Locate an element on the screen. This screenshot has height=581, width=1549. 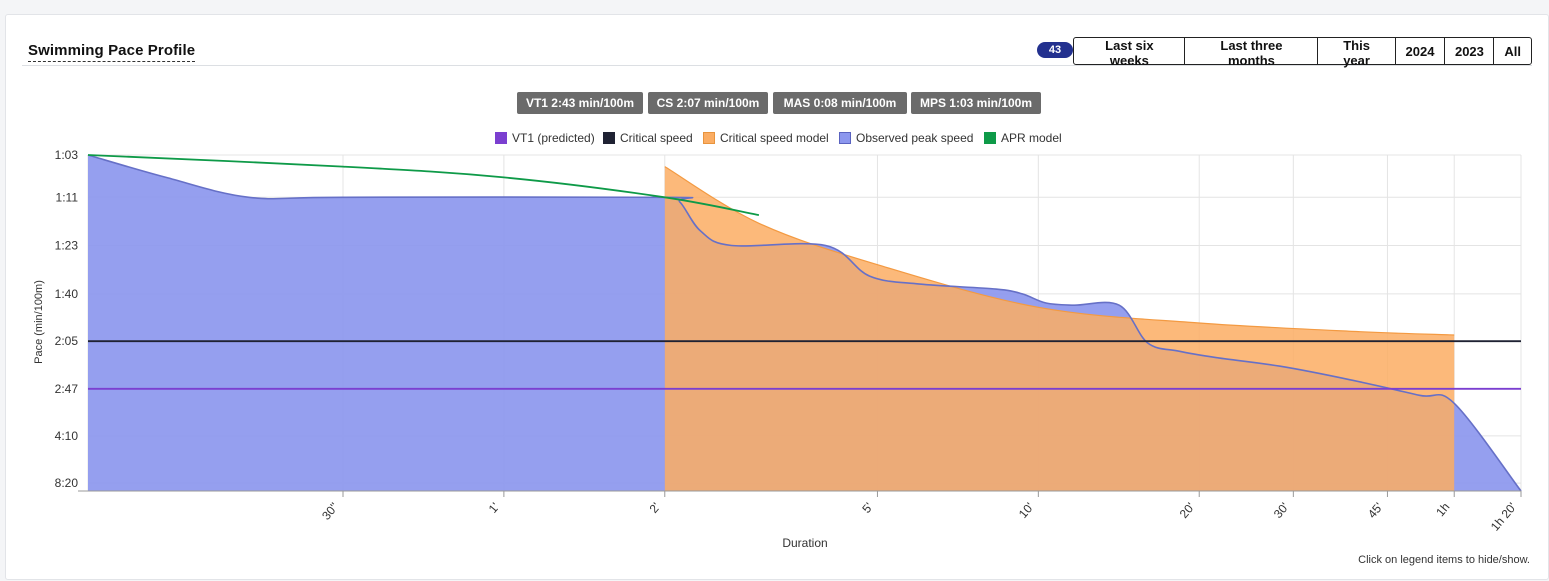
legend-swatch-critical-speed is located at coordinates (609, 138).